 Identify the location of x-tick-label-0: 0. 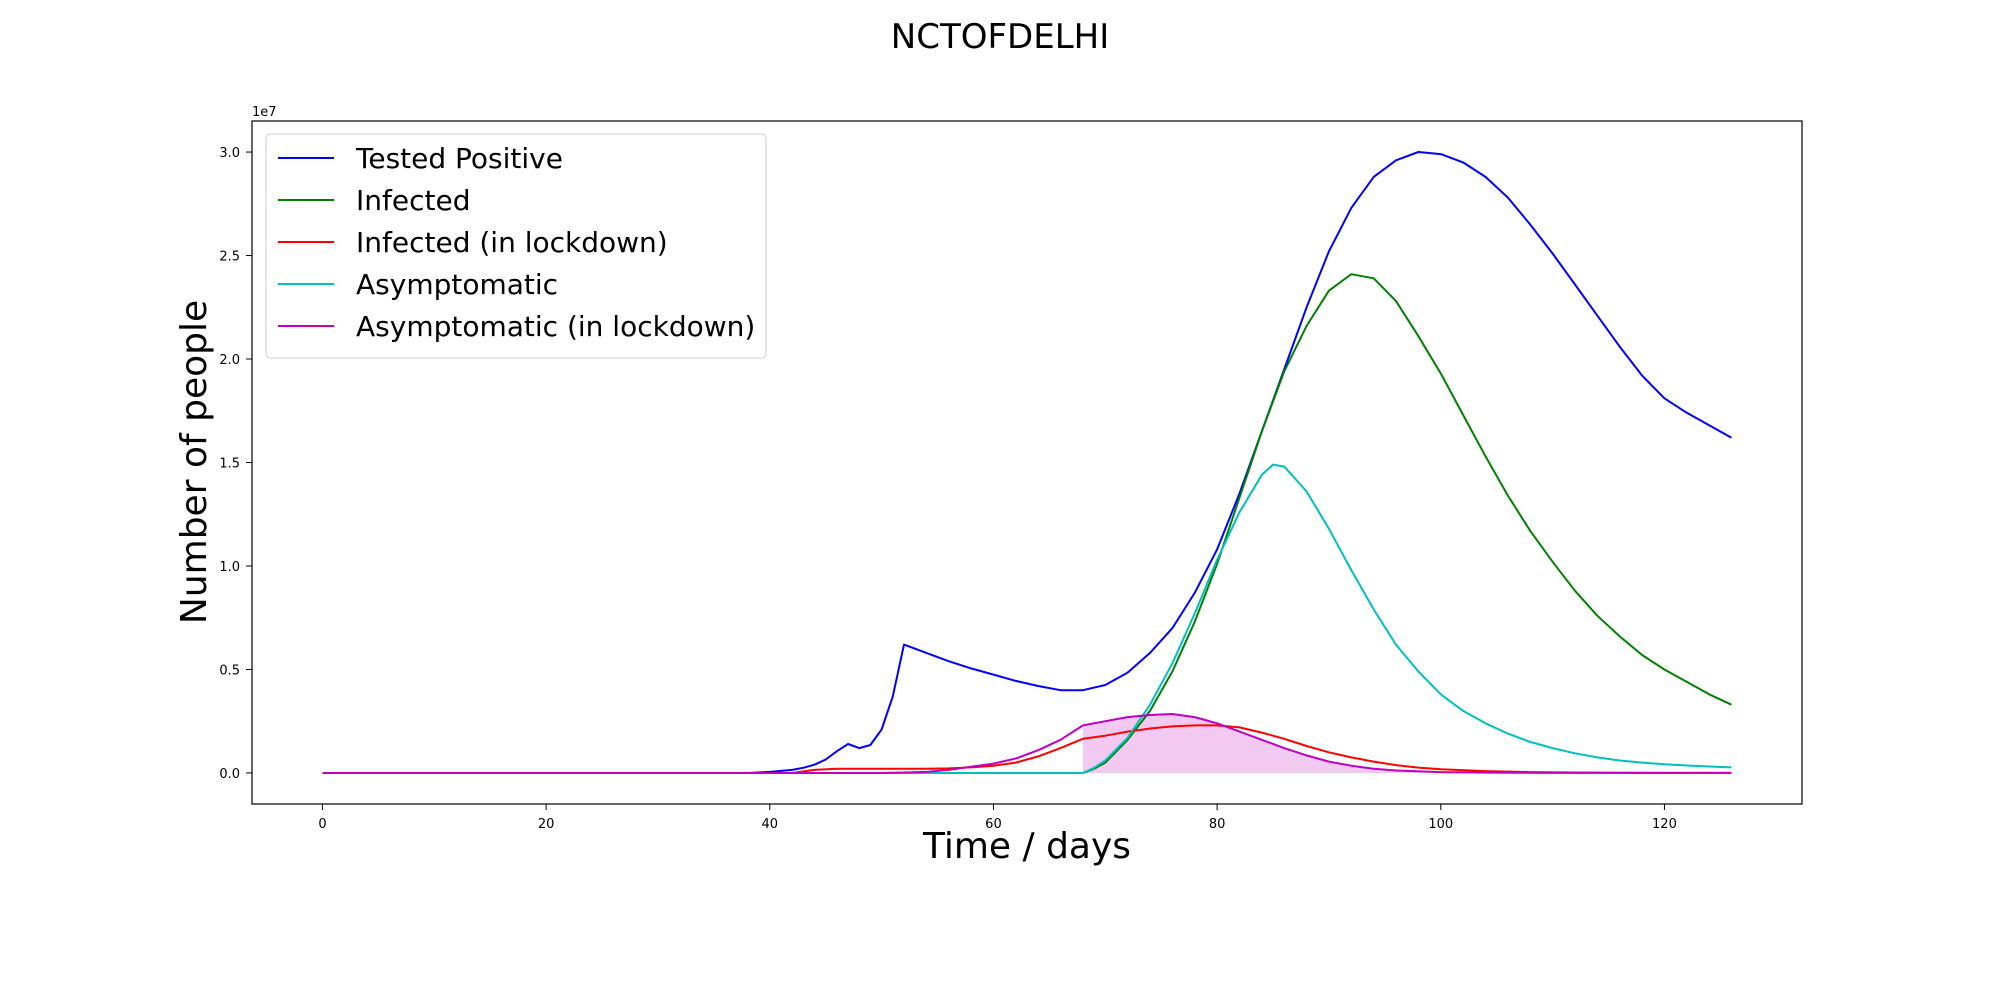
(322, 824).